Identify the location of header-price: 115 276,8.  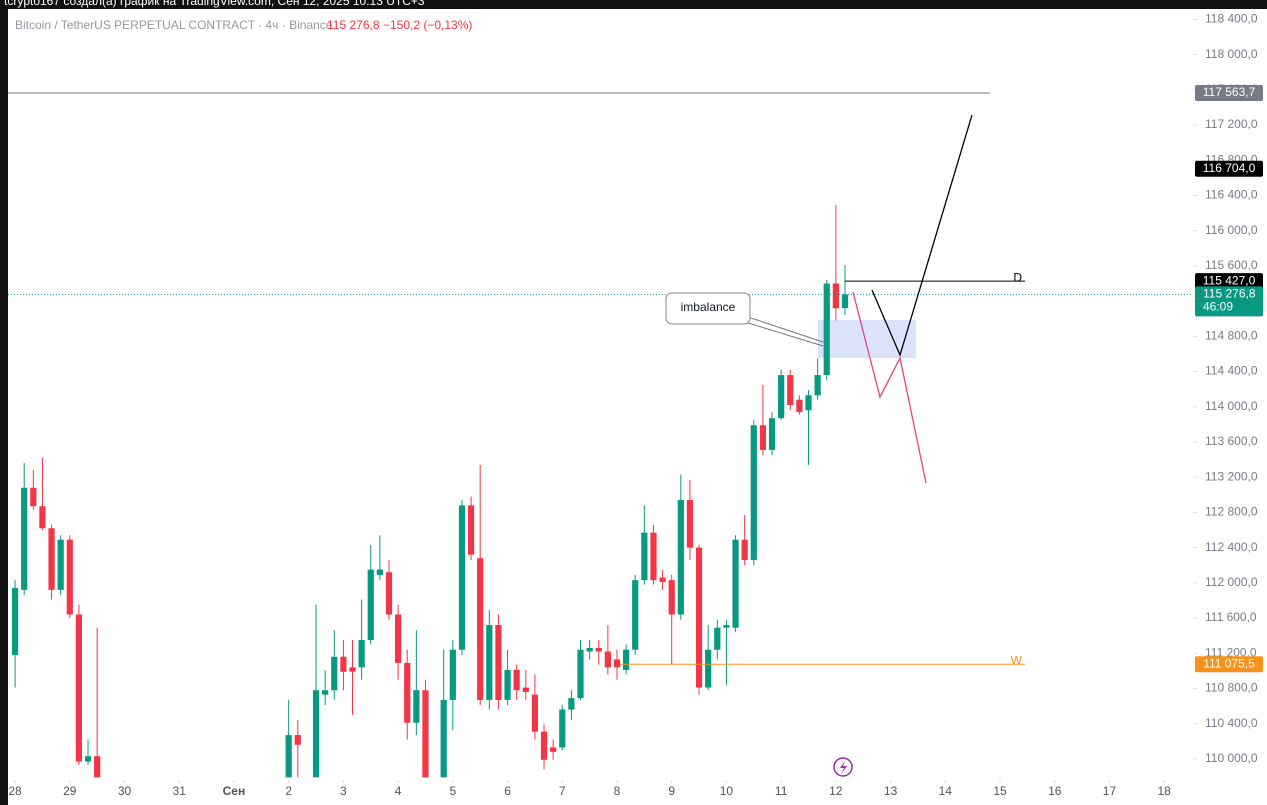
(353, 25).